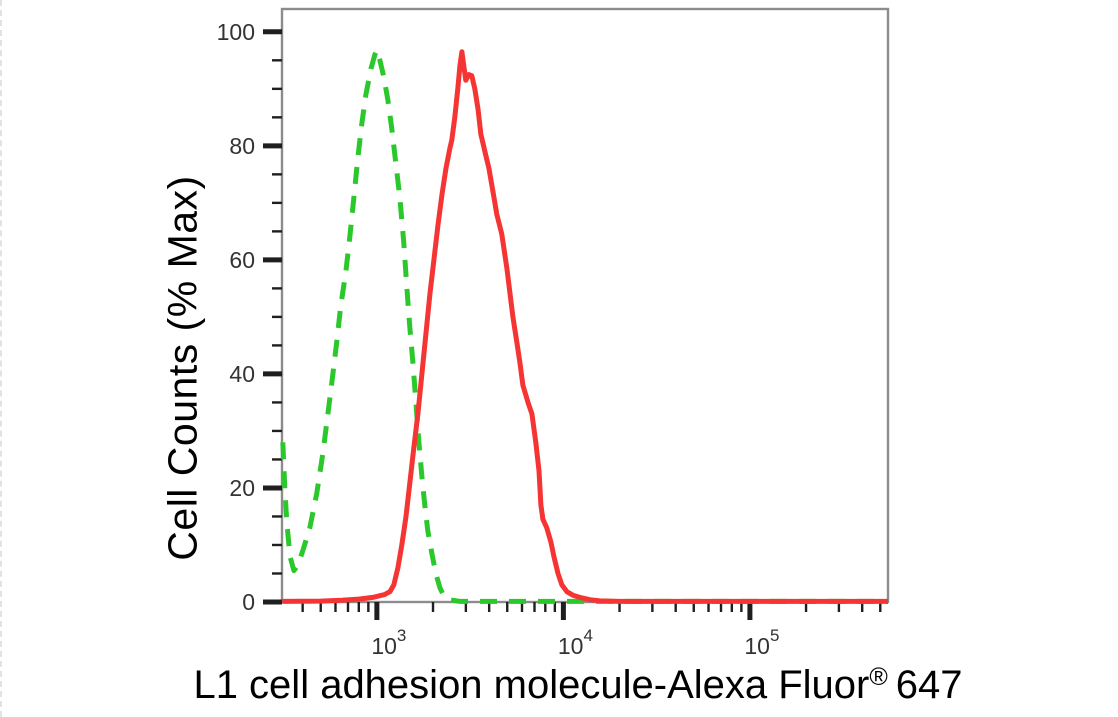 The image size is (1118, 717). I want to click on y-tick-label: 80, so click(242, 146).